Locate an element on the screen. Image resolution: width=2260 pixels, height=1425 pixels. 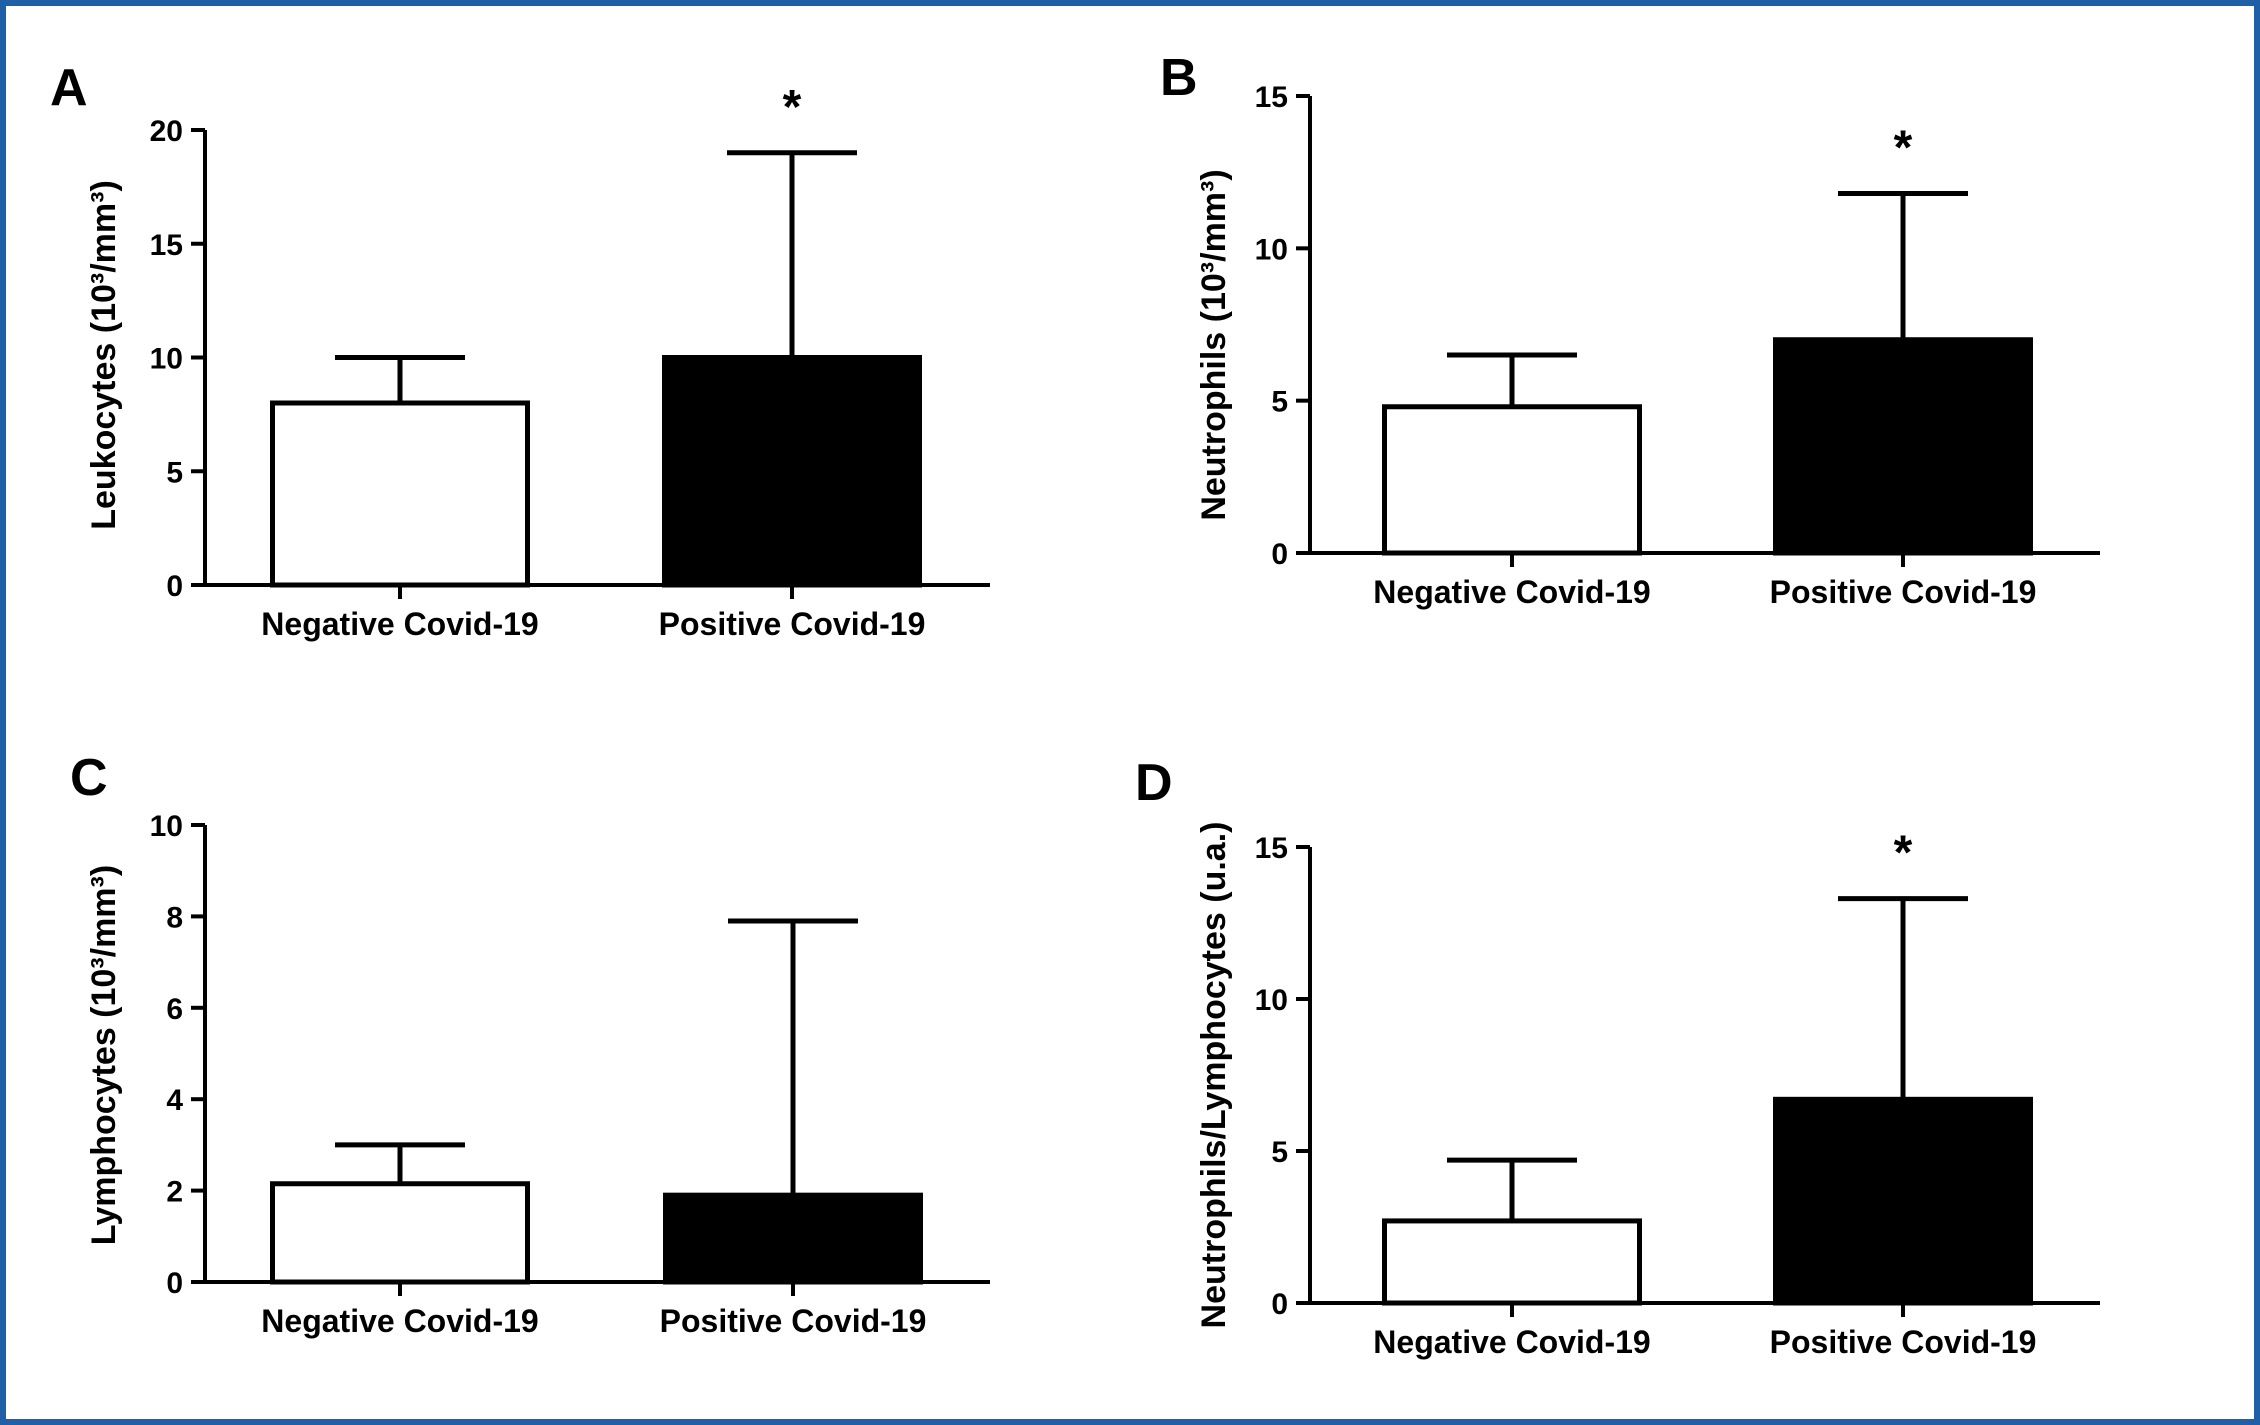
y-tick-label-b: 10 is located at coordinates (1271, 249).